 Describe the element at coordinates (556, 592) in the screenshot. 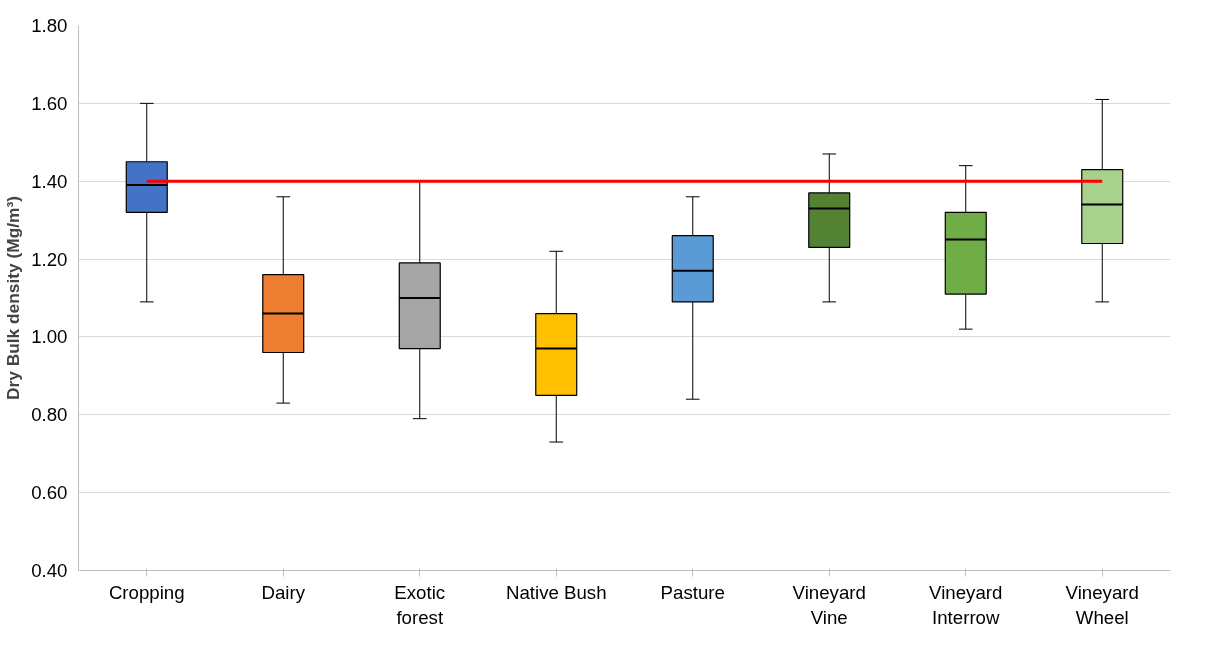

I see `x-tick-label: Native Bush` at that location.